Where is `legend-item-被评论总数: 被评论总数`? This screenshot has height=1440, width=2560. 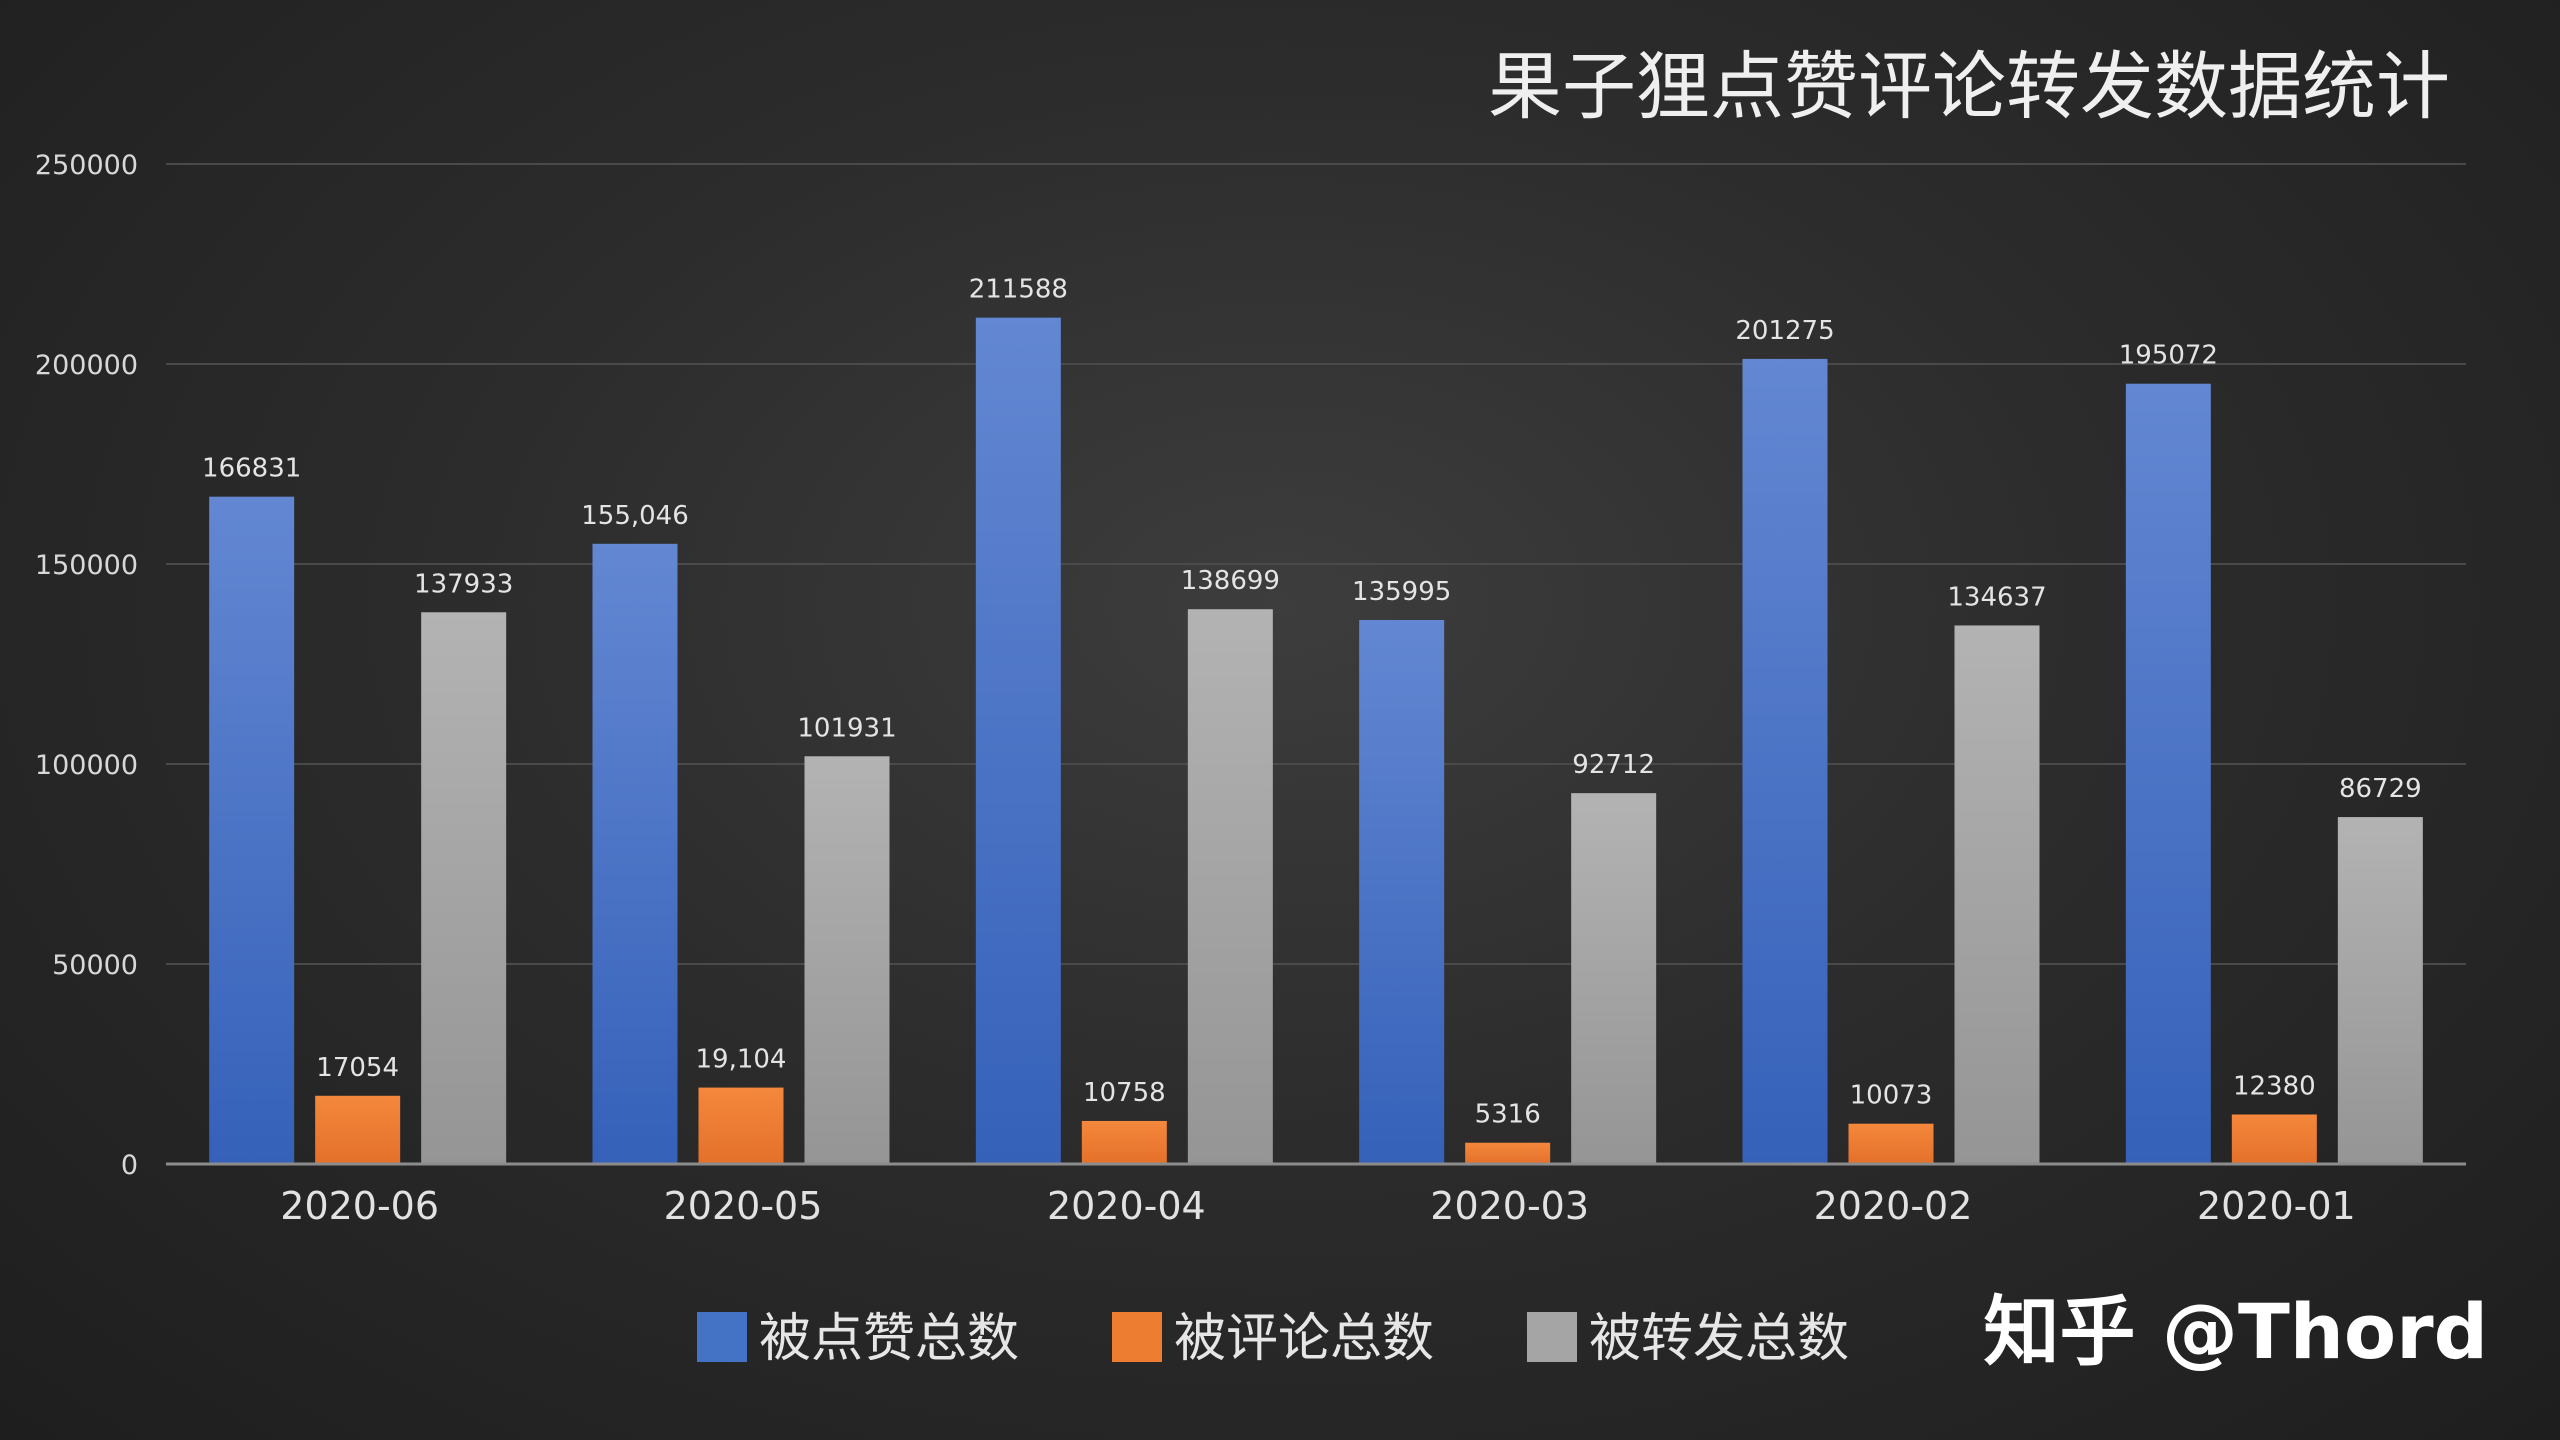 legend-item-被评论总数: 被评论总数 is located at coordinates (1273, 1339).